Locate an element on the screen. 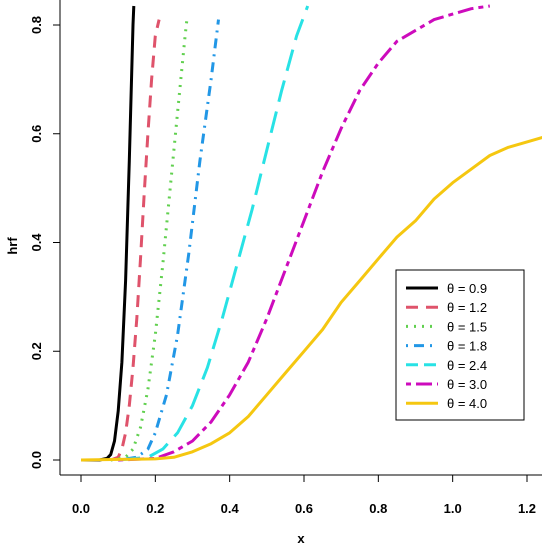  y-tick-label-5: 0.8 is located at coordinates (36, 25).